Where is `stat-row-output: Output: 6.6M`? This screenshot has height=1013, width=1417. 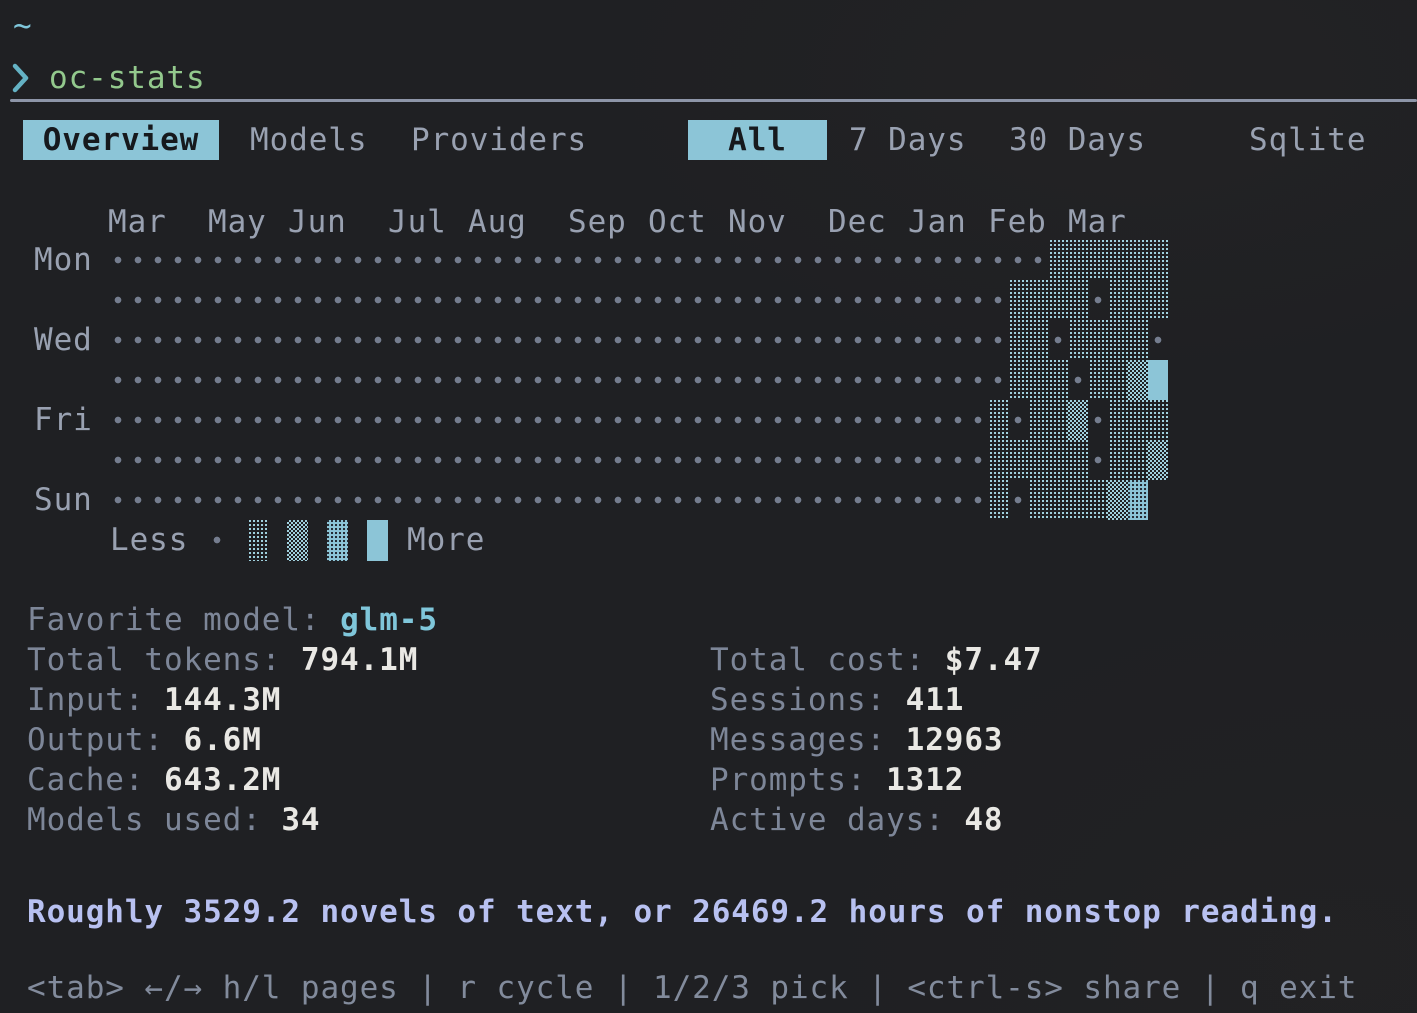
stat-row-output: Output: 6.6M is located at coordinates (144, 740).